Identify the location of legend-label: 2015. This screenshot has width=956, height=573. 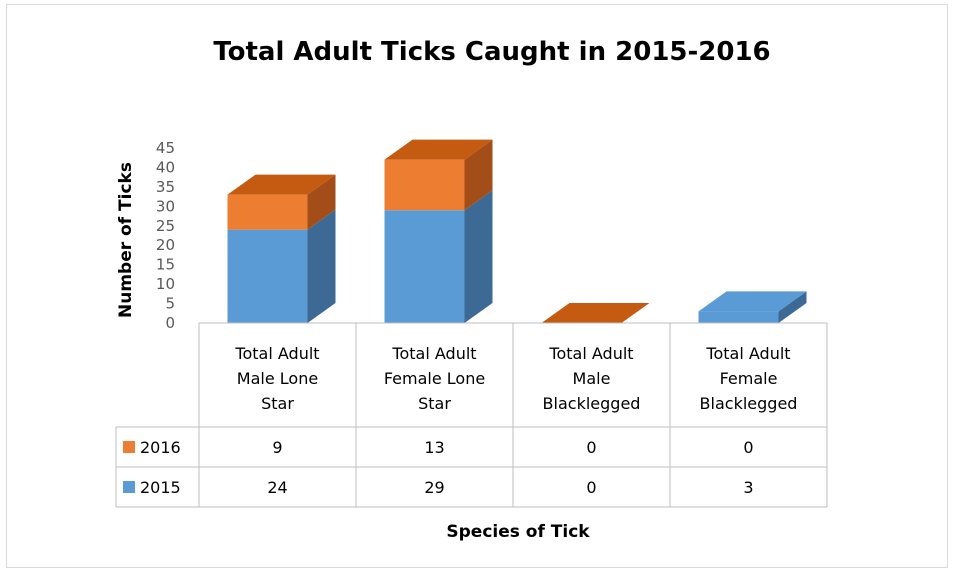
(160, 487).